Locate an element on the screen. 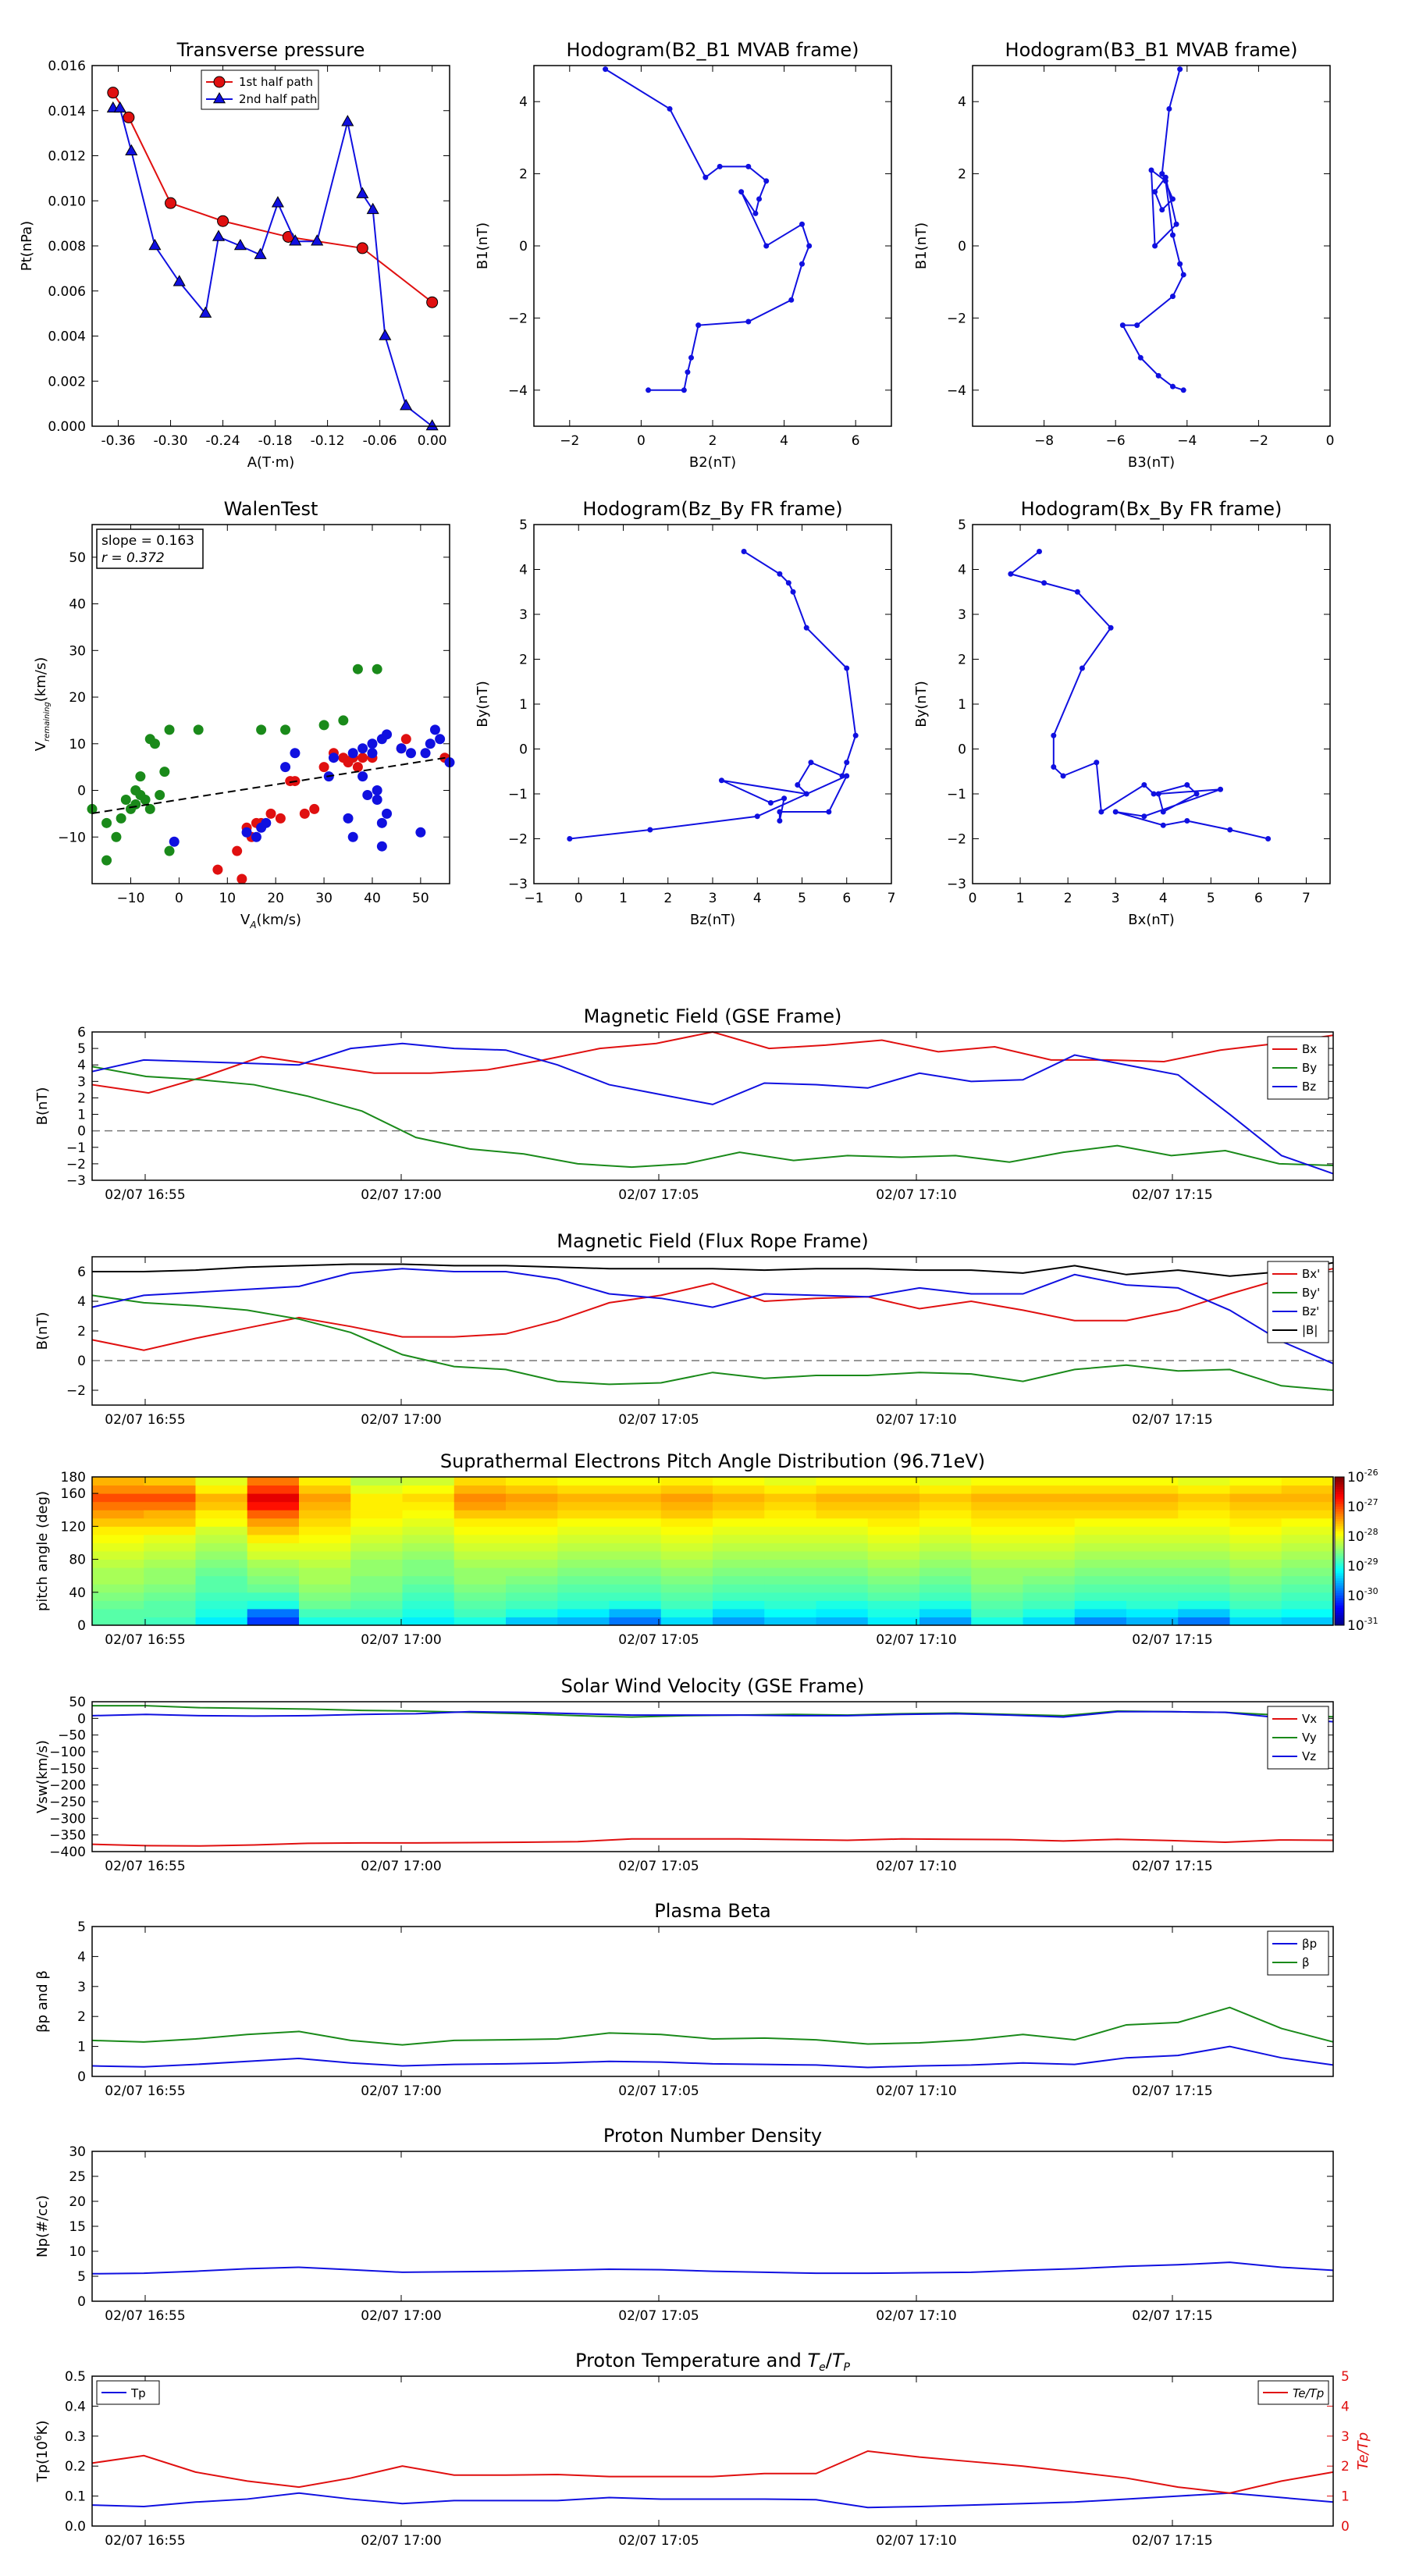 This screenshot has width=1405, height=2576. x-tick-label: 02/07 16:55 is located at coordinates (145, 2316).